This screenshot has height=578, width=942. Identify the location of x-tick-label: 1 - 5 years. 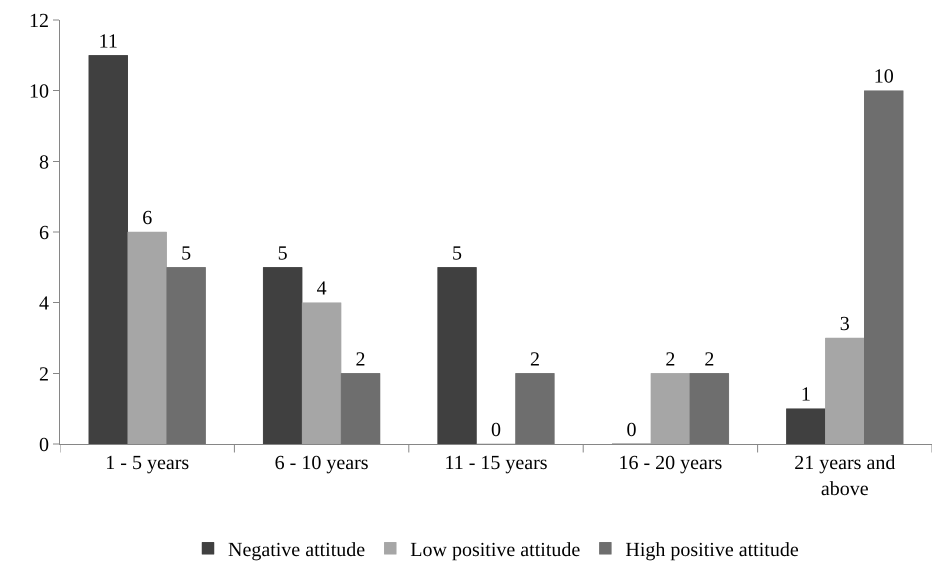
(147, 463).